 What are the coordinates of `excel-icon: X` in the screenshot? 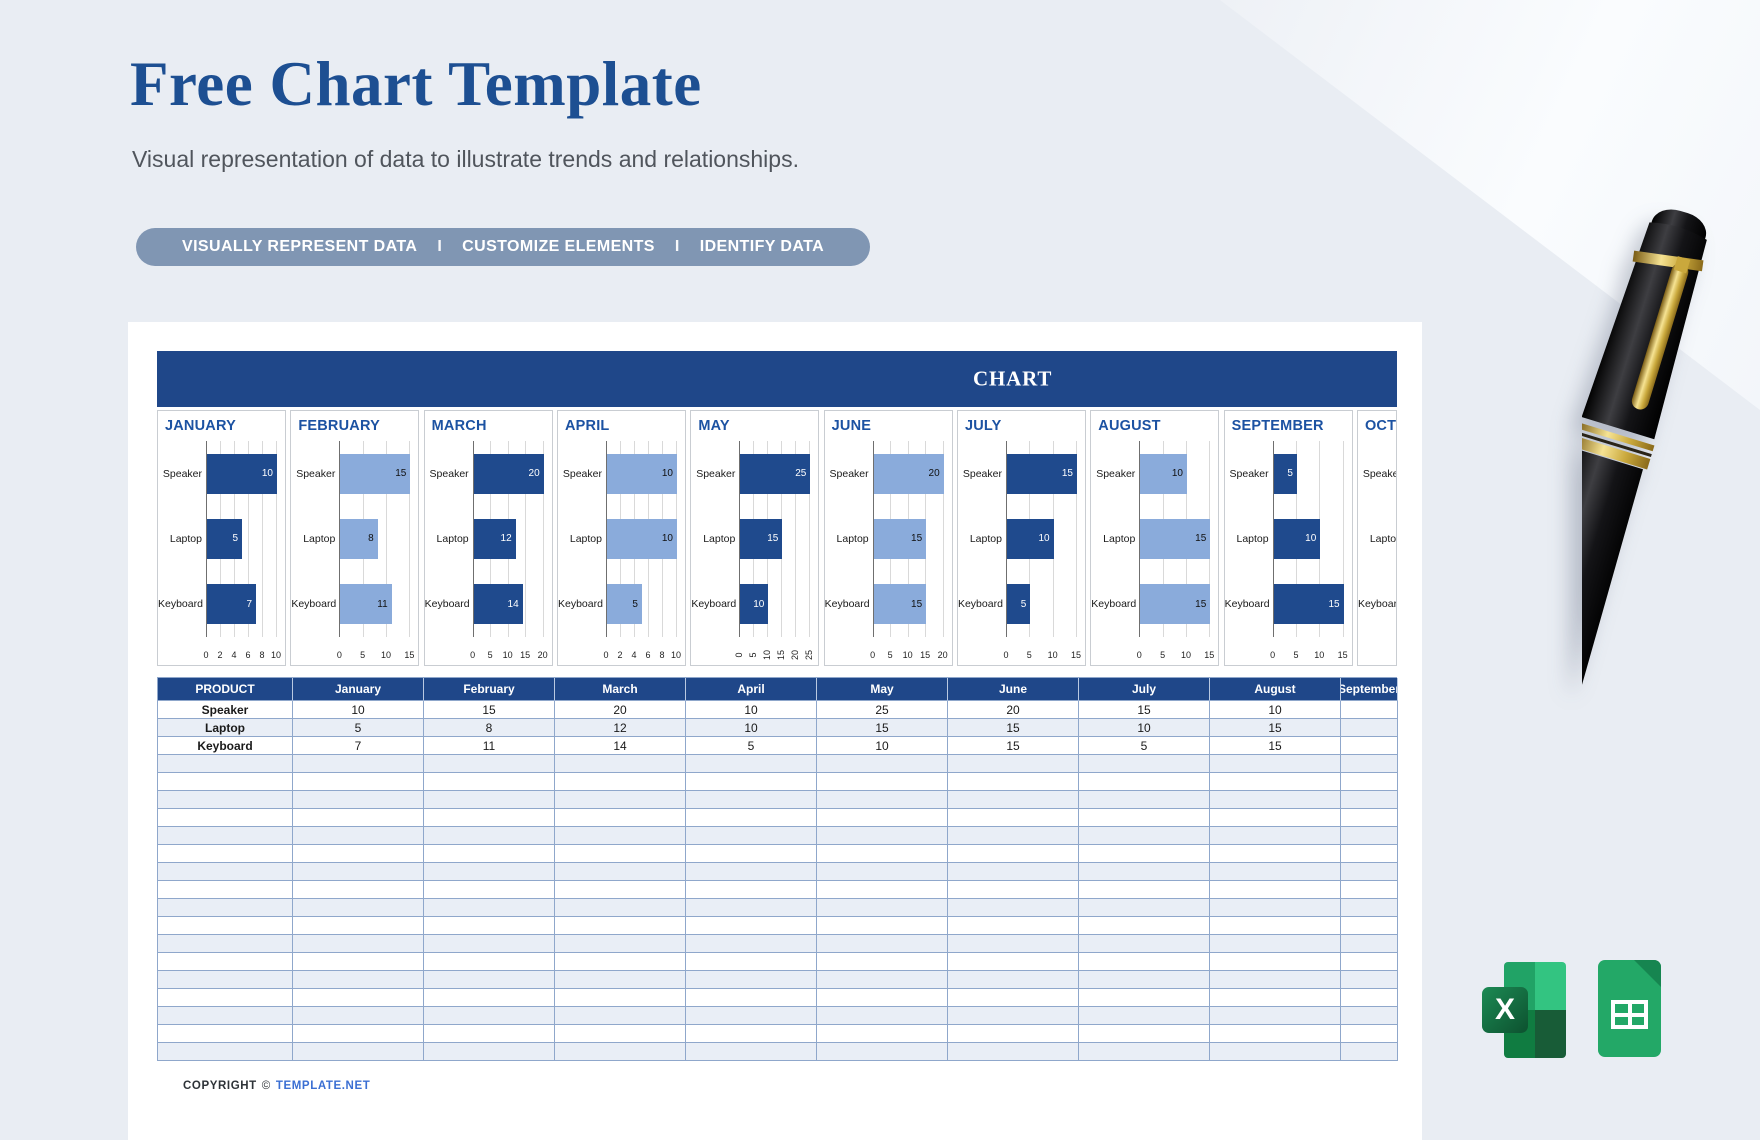 It's located at (1524, 1010).